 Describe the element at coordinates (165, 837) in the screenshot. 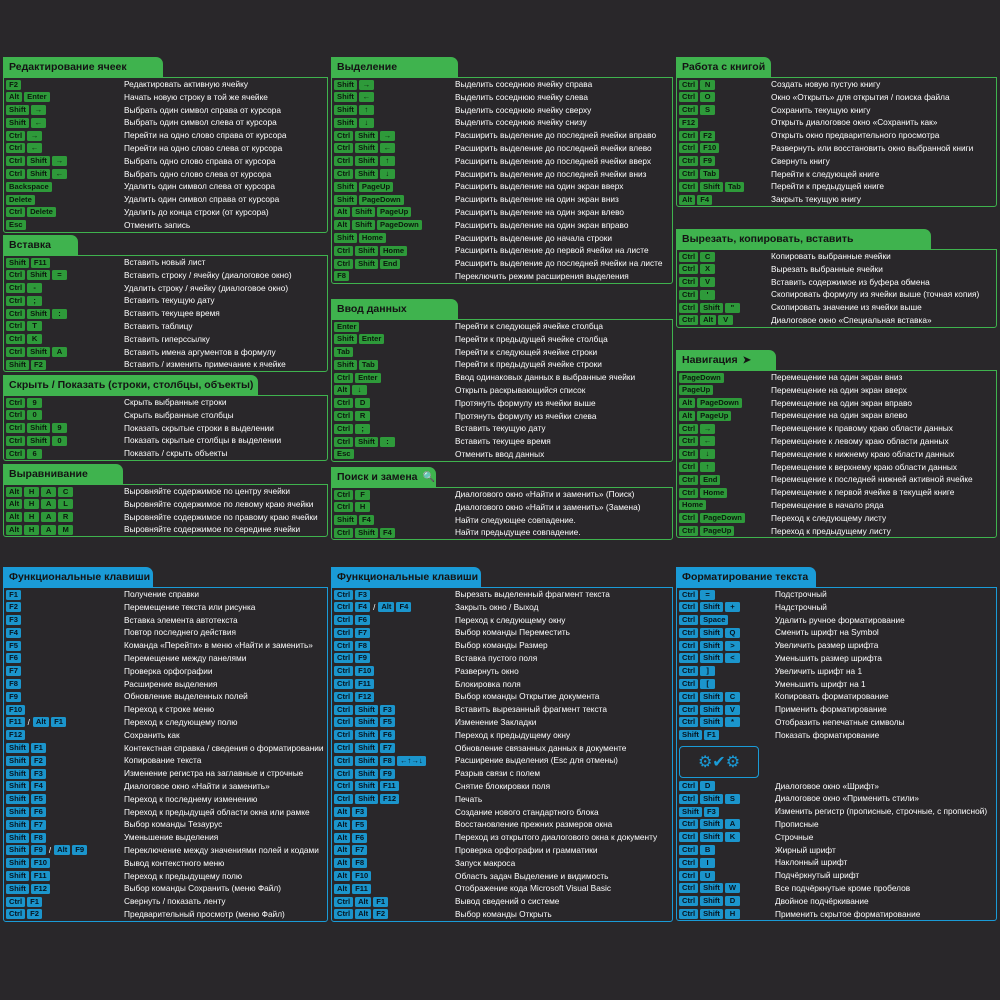

I see `shortcut-row: Shift F8 Уменьшение выделения` at that location.